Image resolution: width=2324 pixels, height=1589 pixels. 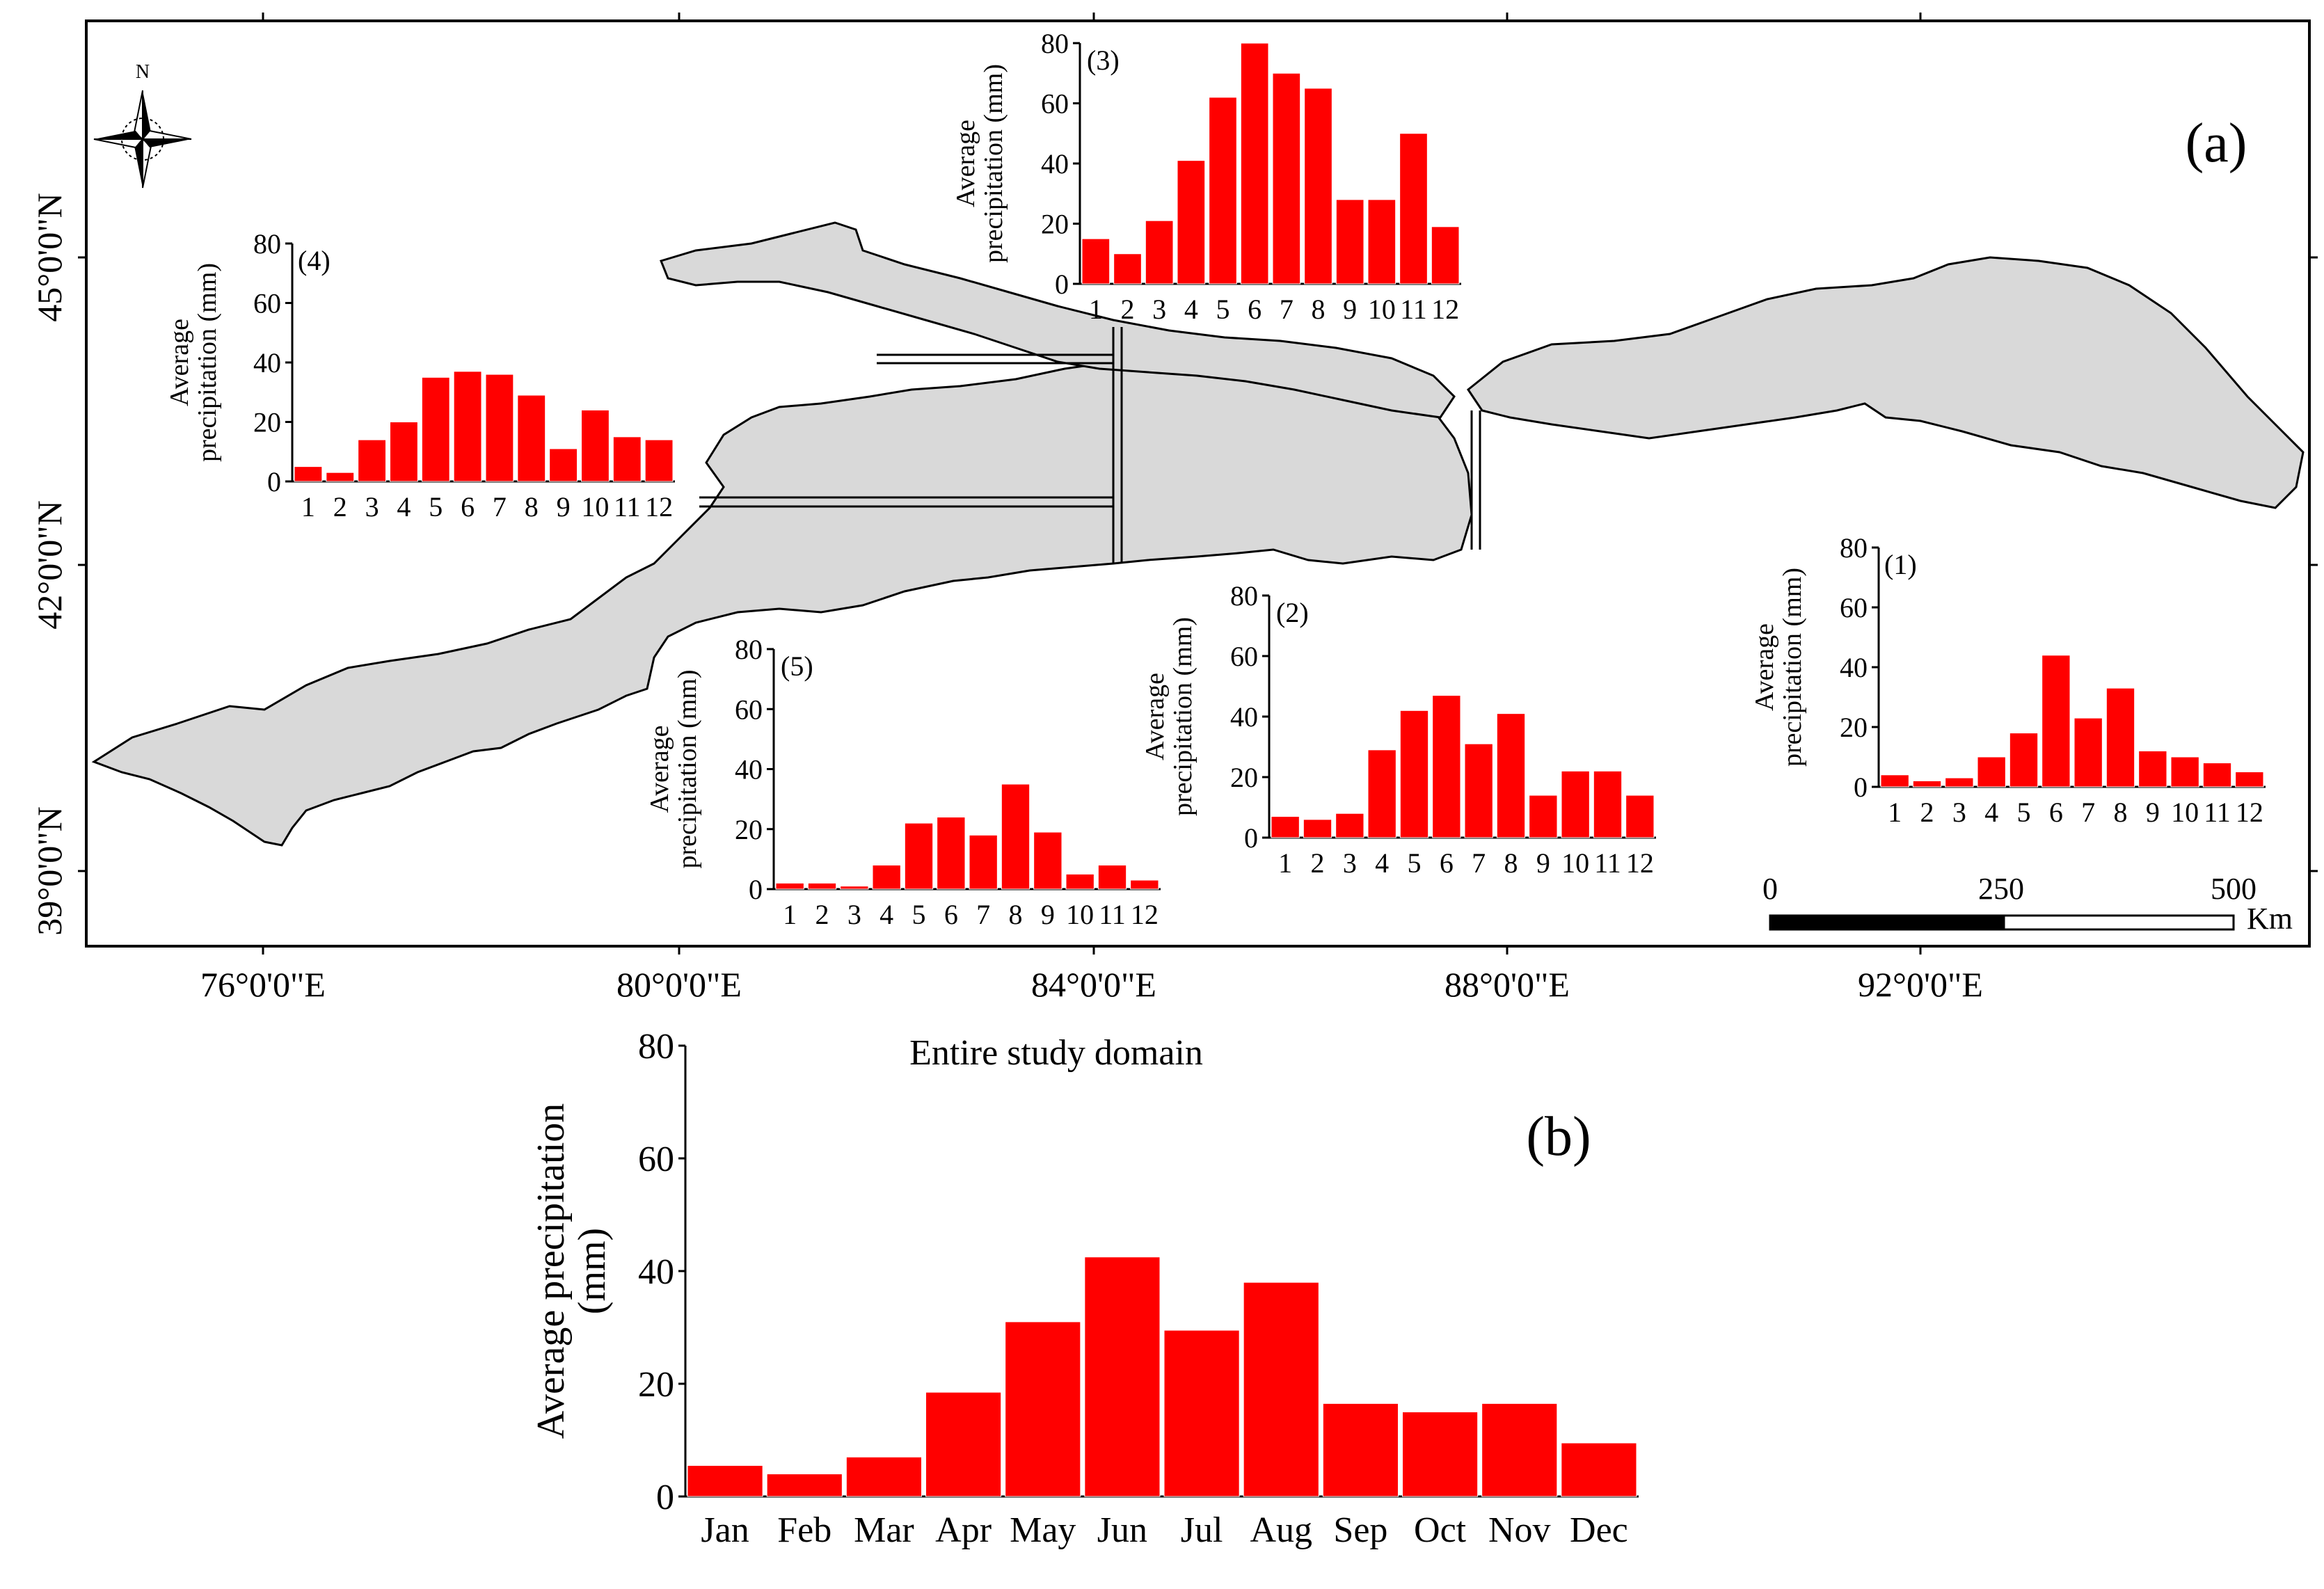 What do you see at coordinates (1090, 445) in the screenshot?
I see `subregion-boundaries` at bounding box center [1090, 445].